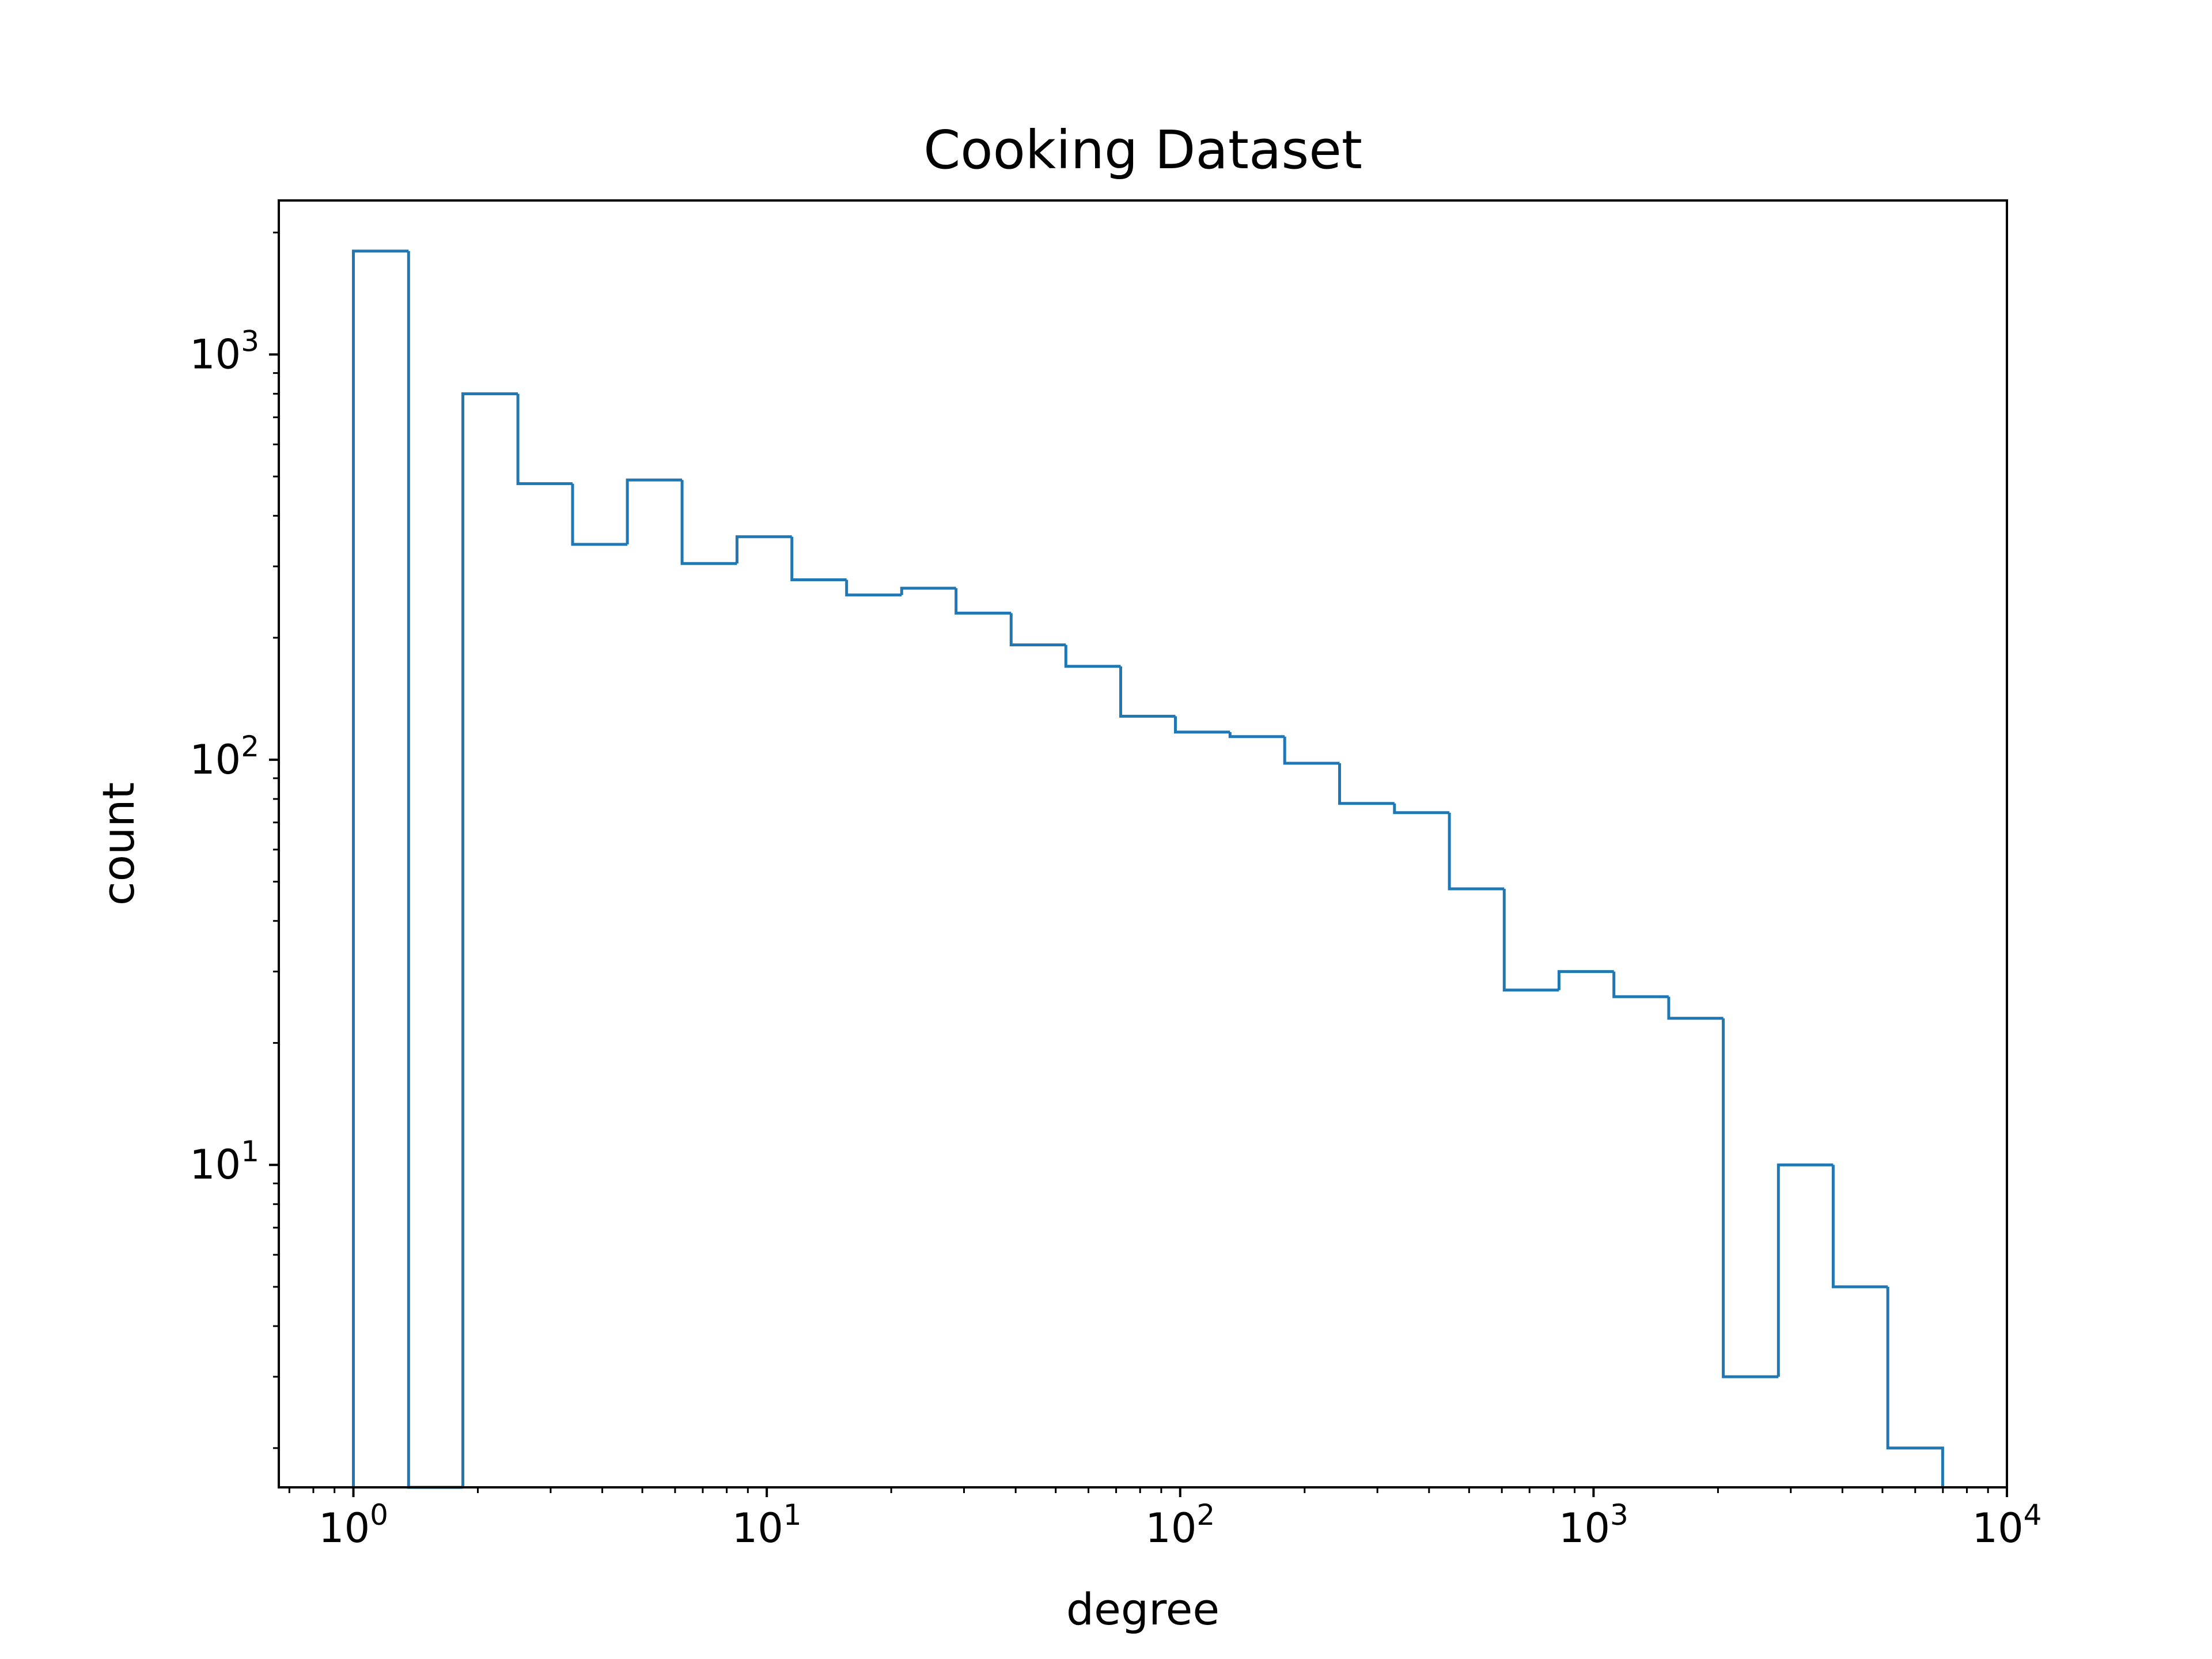  I want to click on x-axis-ticks: 10⁰ 10¹ 10² 10³ 10⁴, so click(1165, 1519).